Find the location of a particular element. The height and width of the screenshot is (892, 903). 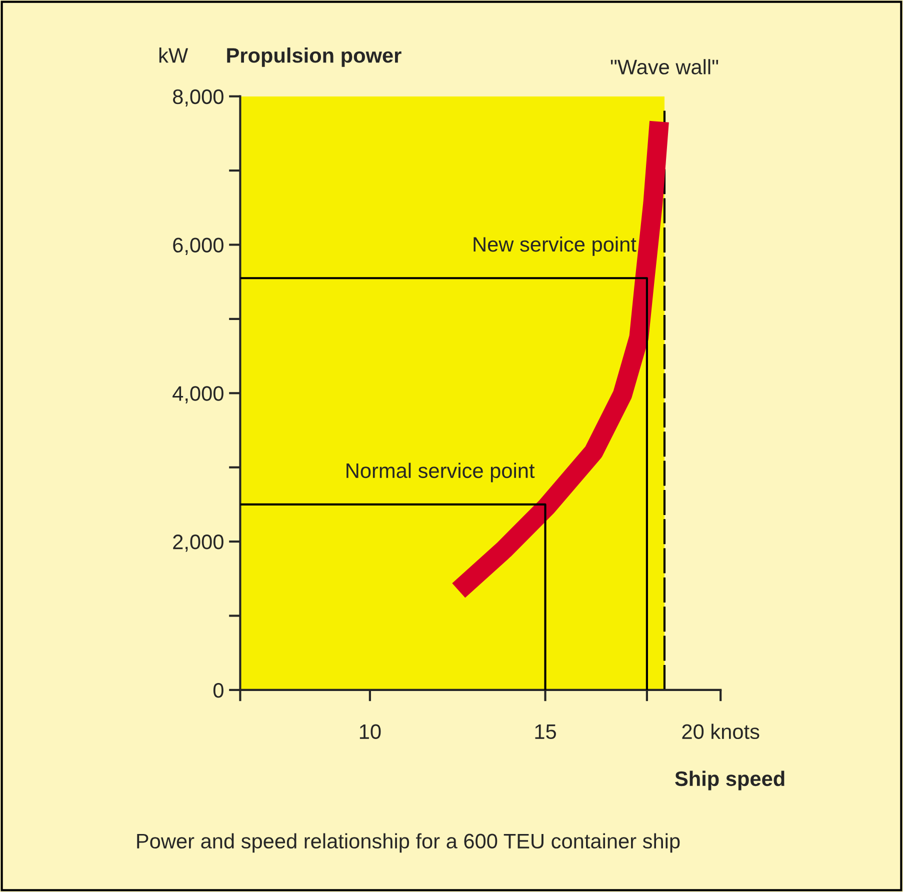

ref-line-label: "Wave wall" is located at coordinates (664, 66).